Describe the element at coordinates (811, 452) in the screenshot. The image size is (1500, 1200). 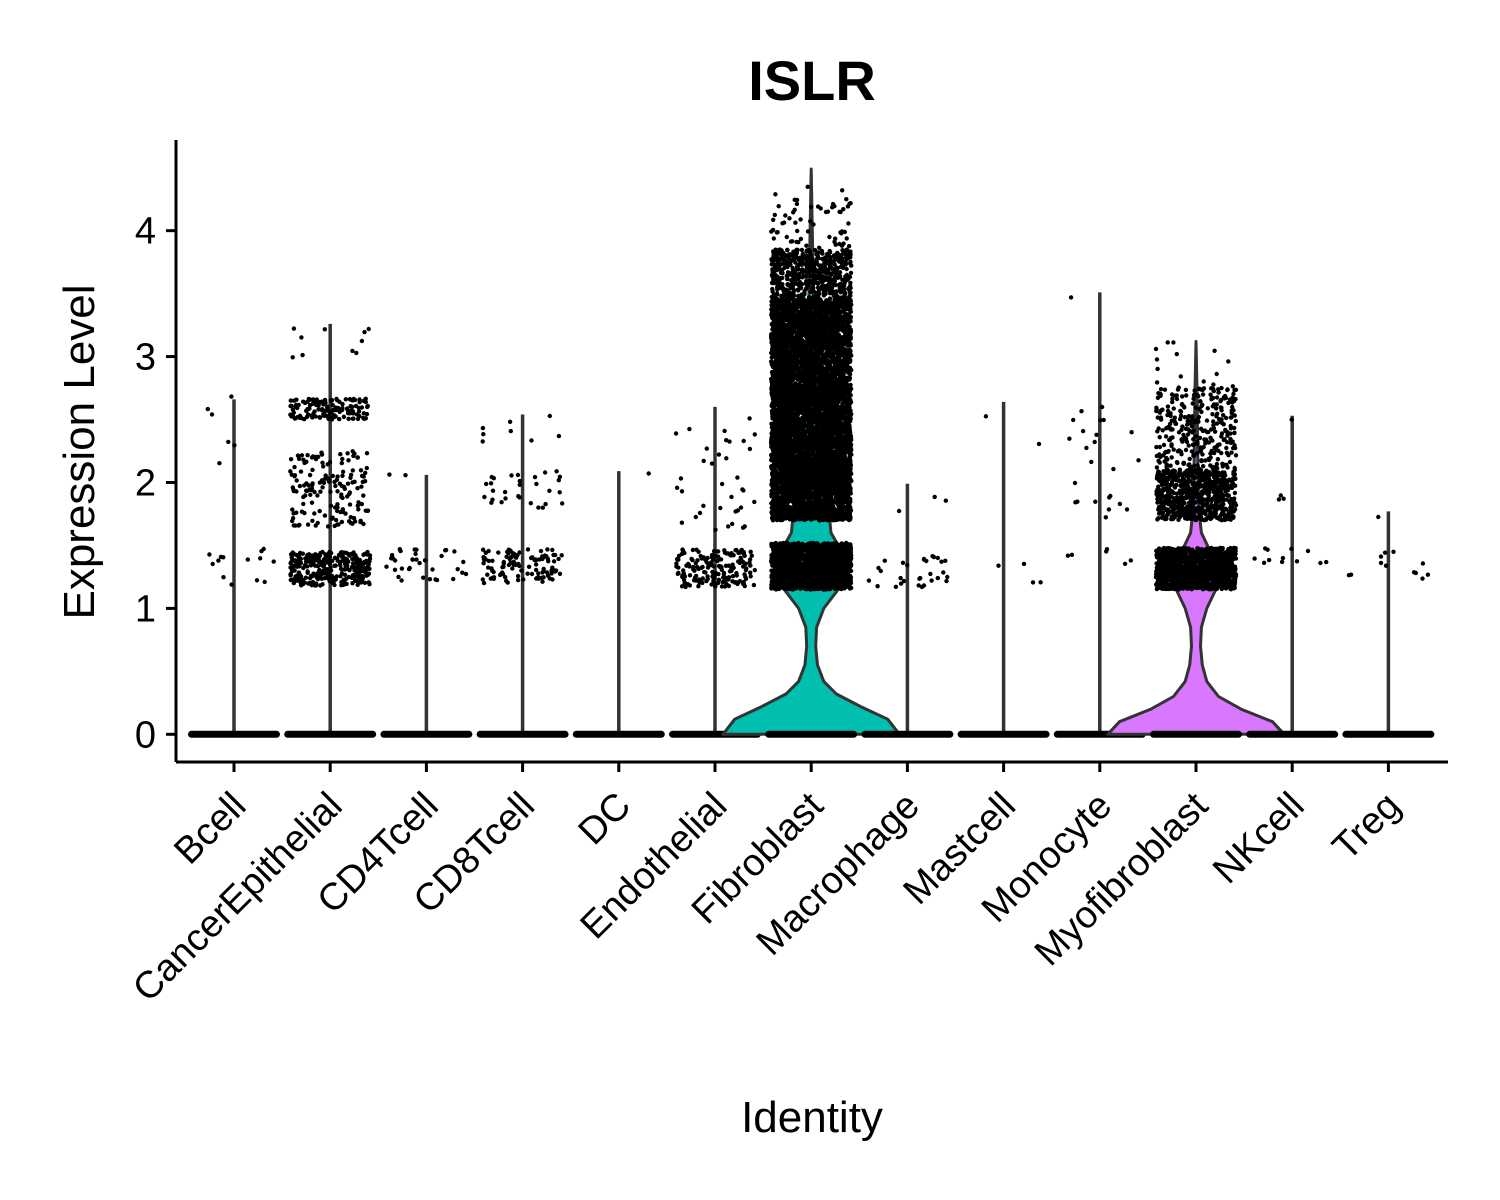
I see `violin-group-fibroblast` at that location.